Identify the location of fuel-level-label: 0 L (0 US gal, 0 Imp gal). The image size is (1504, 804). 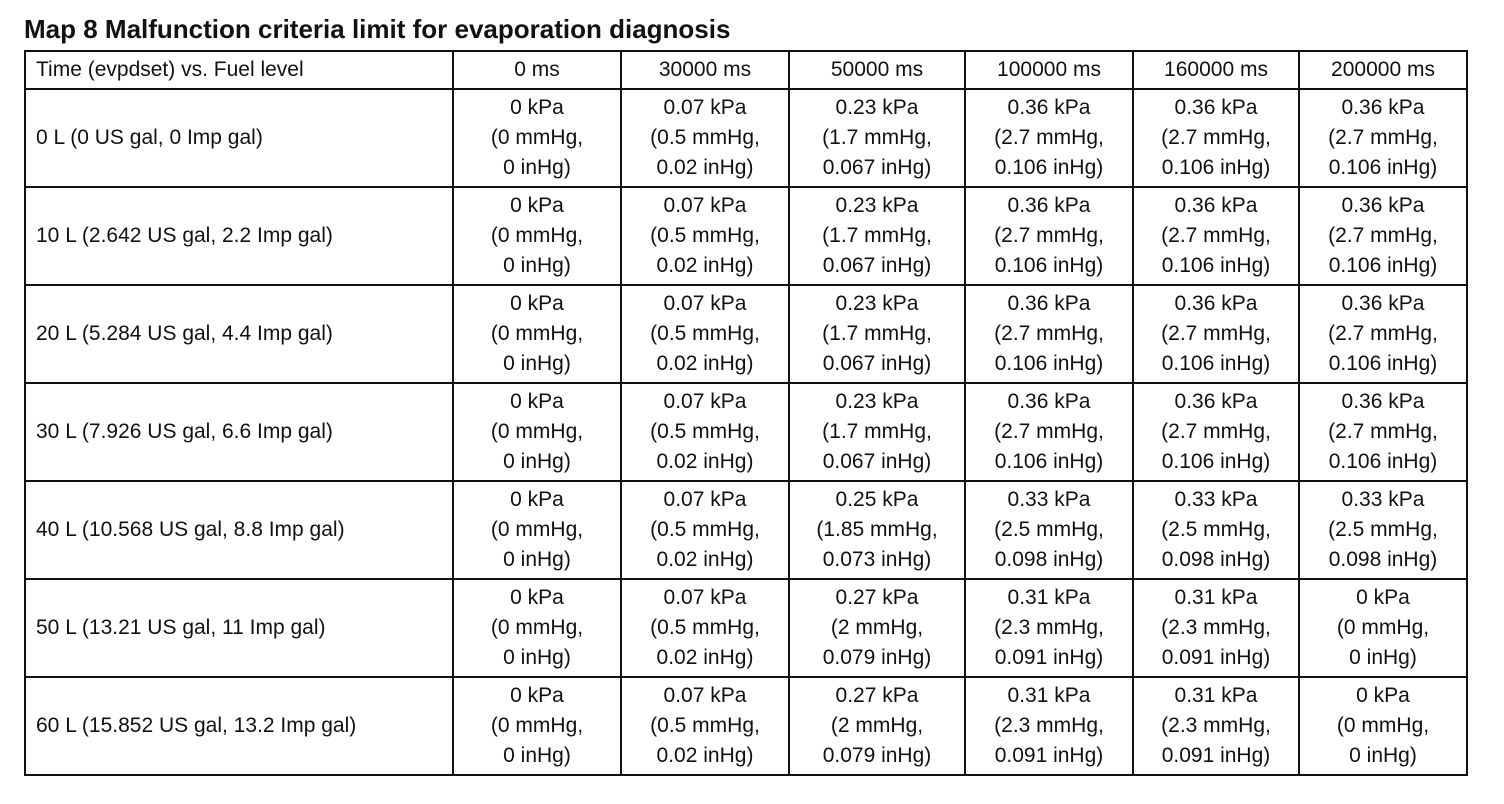
(239, 138).